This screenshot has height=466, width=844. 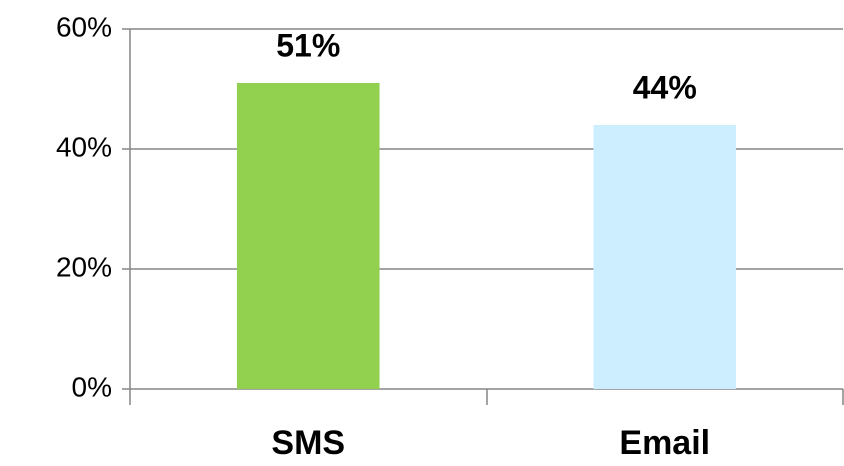 What do you see at coordinates (84, 26) in the screenshot?
I see `y-tick-label: 60%` at bounding box center [84, 26].